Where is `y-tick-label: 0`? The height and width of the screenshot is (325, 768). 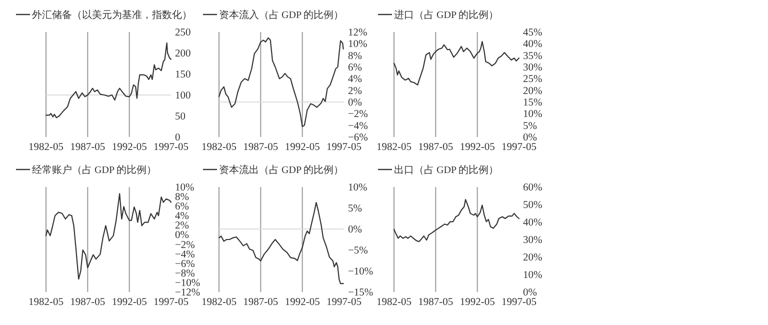 y-tick-label: 0 is located at coordinates (177, 138).